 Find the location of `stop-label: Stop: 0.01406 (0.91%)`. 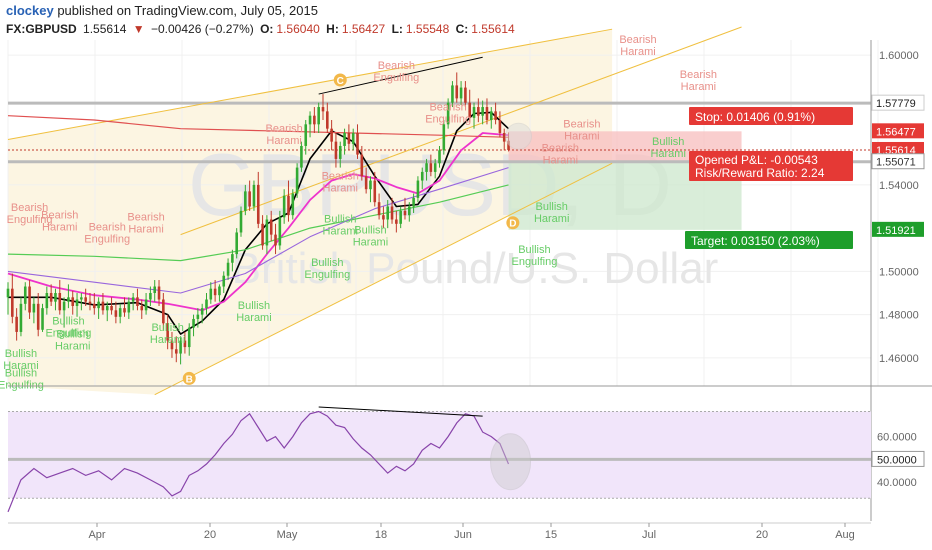

stop-label: Stop: 0.01406 (0.91%) is located at coordinates (771, 116).